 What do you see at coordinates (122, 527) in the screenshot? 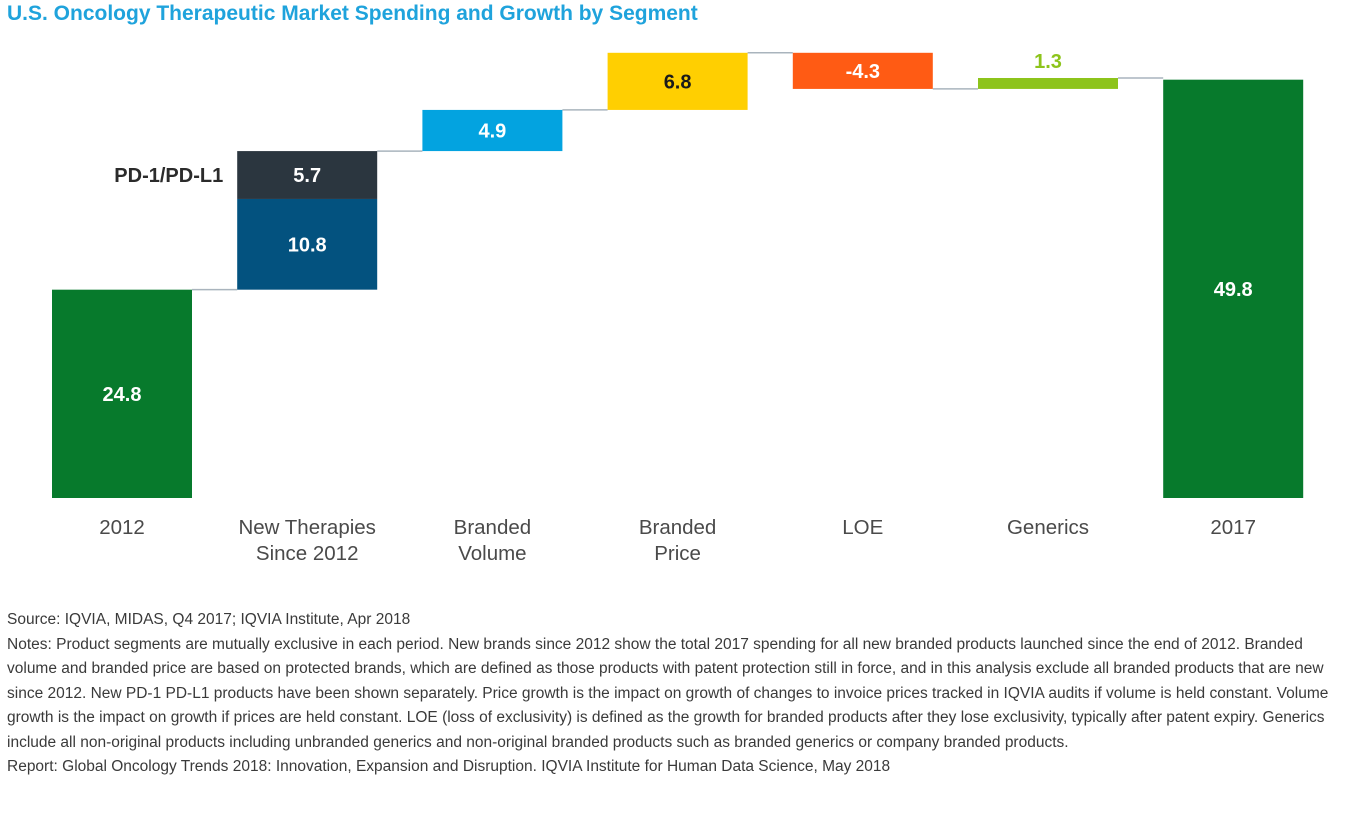
I see `category-label: 2012` at bounding box center [122, 527].